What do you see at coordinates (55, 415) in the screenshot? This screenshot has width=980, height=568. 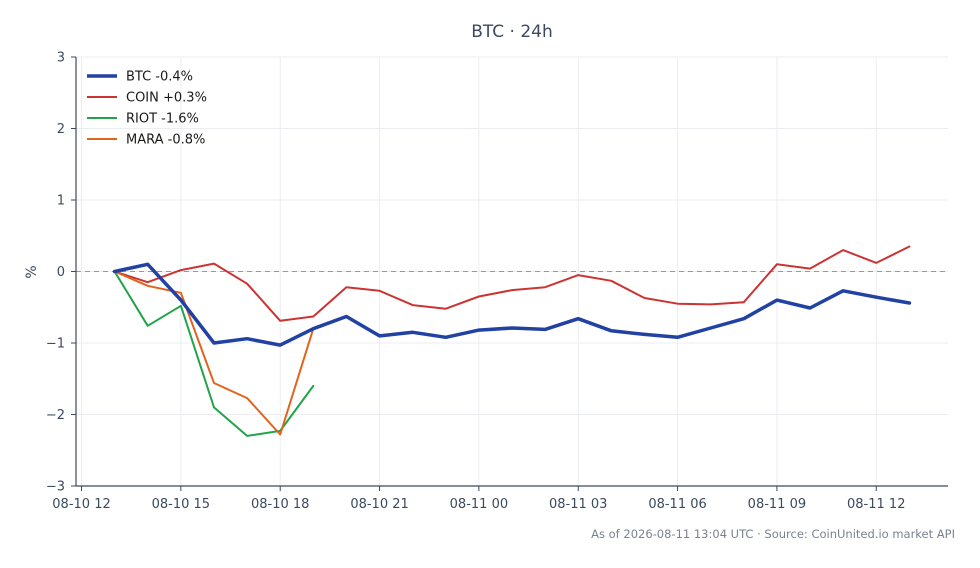 I see `y-tick-label: −2` at bounding box center [55, 415].